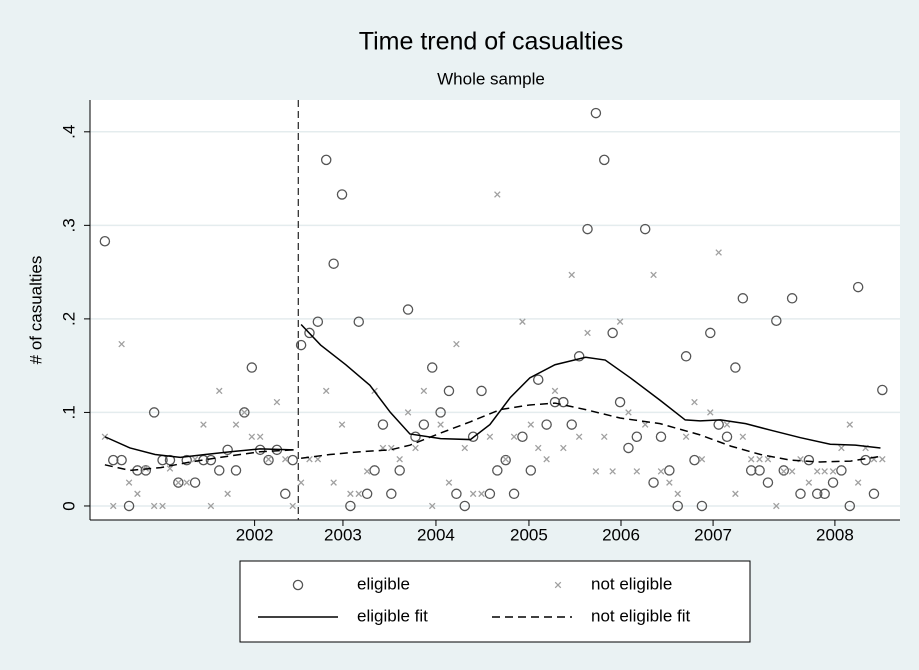  Describe the element at coordinates (68, 505) in the screenshot. I see `y-tick-label: 0` at that location.